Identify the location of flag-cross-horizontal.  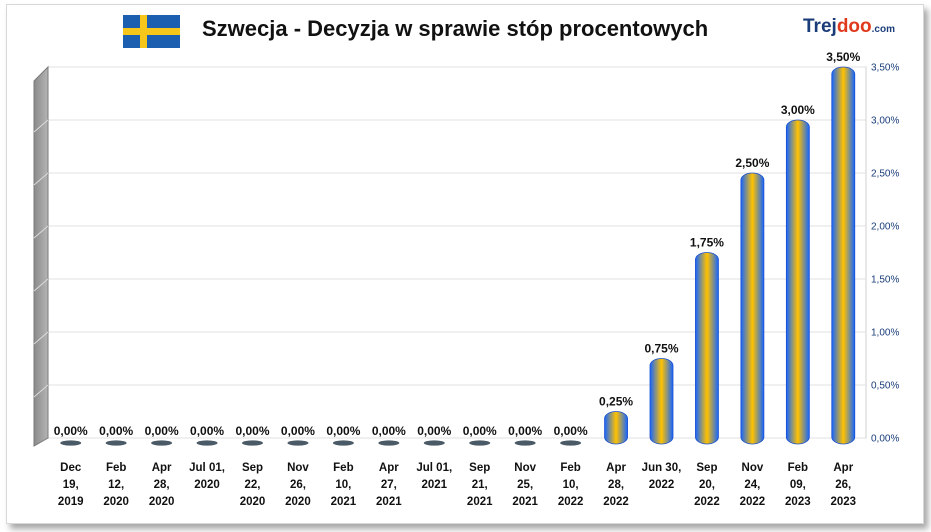
(151, 31).